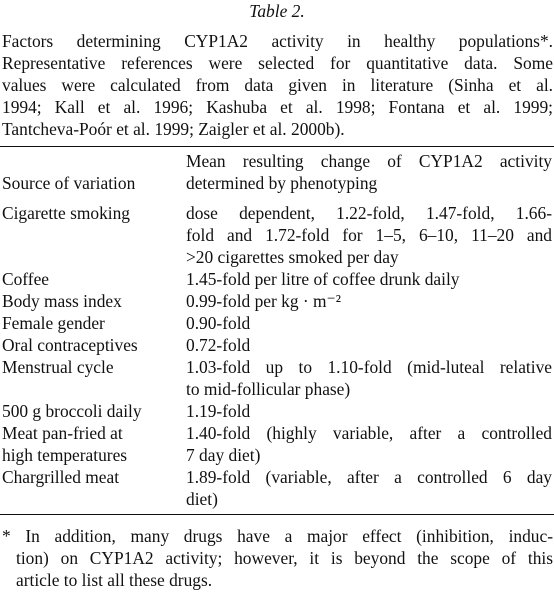 The image size is (554, 610). Describe the element at coordinates (53, 323) in the screenshot. I see `source-line: Female gender` at that location.